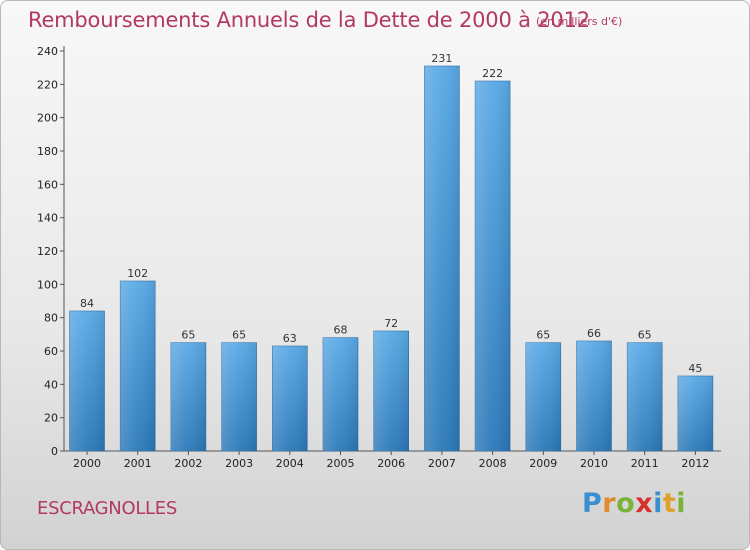 The width and height of the screenshot is (750, 550). Describe the element at coordinates (47, 151) in the screenshot. I see `y-tick-label: 180` at that location.